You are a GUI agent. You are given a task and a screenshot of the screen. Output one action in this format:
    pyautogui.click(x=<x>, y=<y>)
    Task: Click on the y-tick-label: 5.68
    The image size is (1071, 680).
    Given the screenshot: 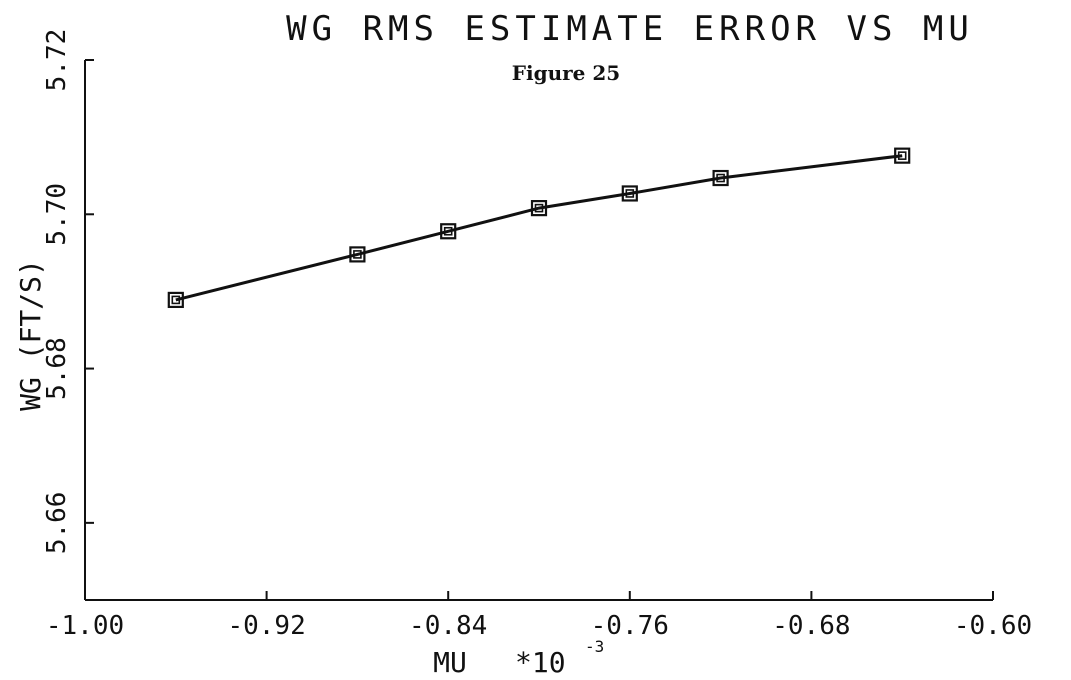 What is the action you would take?
    pyautogui.click(x=57, y=368)
    